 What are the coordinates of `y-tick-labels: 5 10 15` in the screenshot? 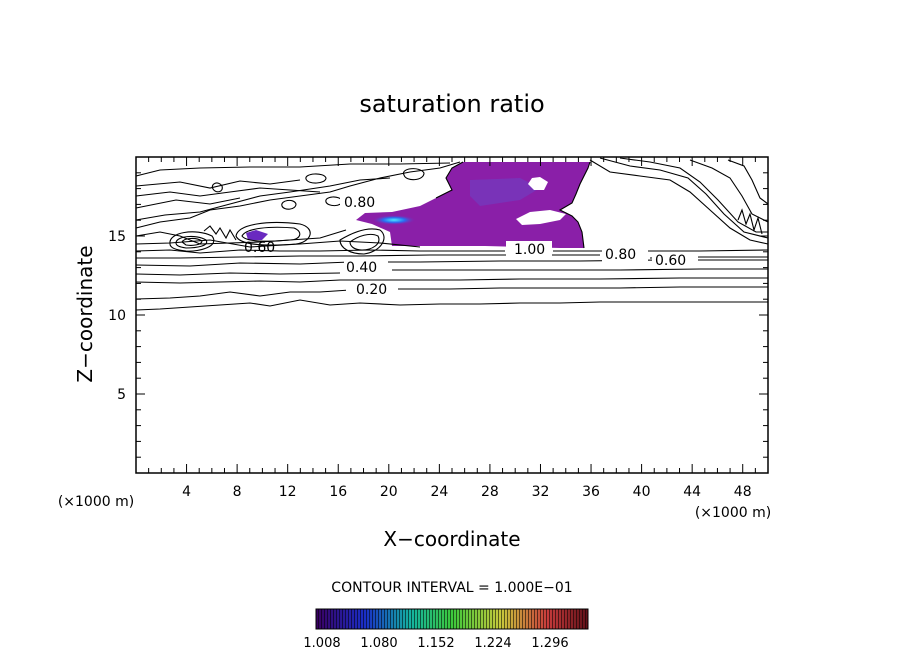 It's located at (117, 316).